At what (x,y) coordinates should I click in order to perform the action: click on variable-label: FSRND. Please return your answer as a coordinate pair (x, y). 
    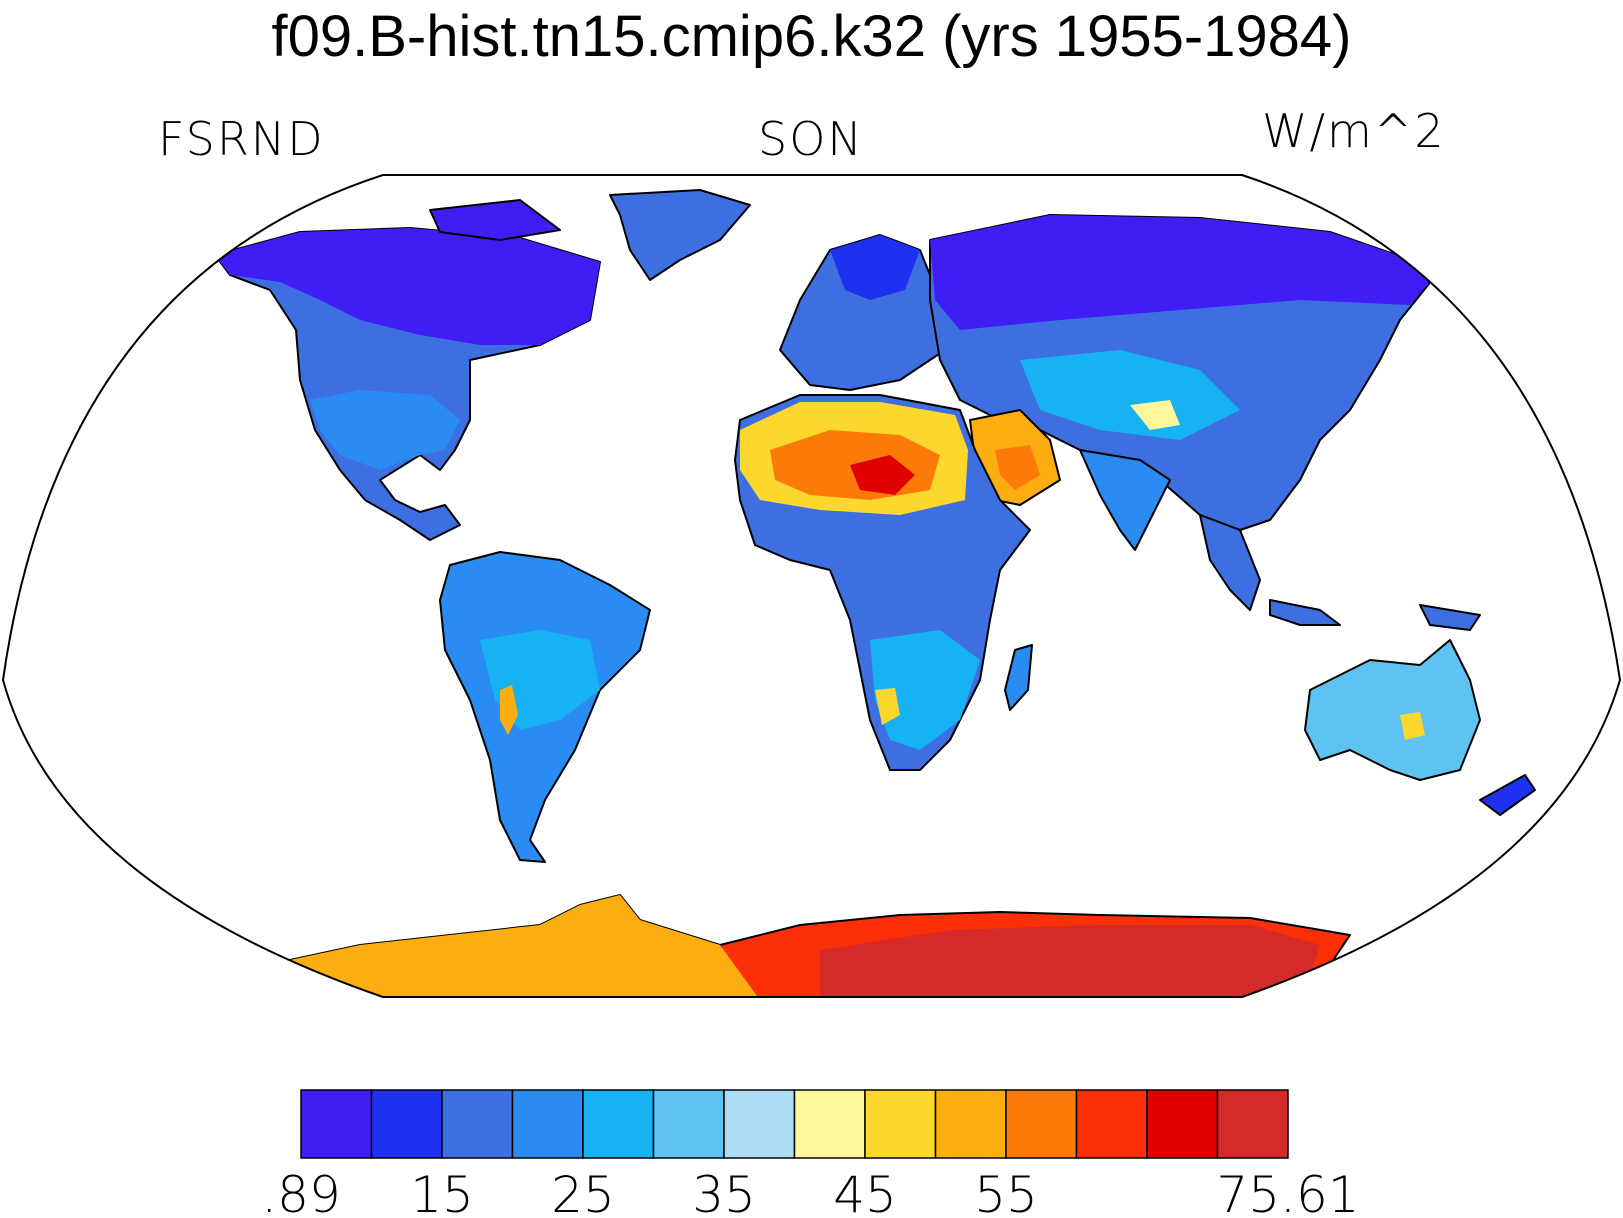
    Looking at the image, I should click on (241, 139).